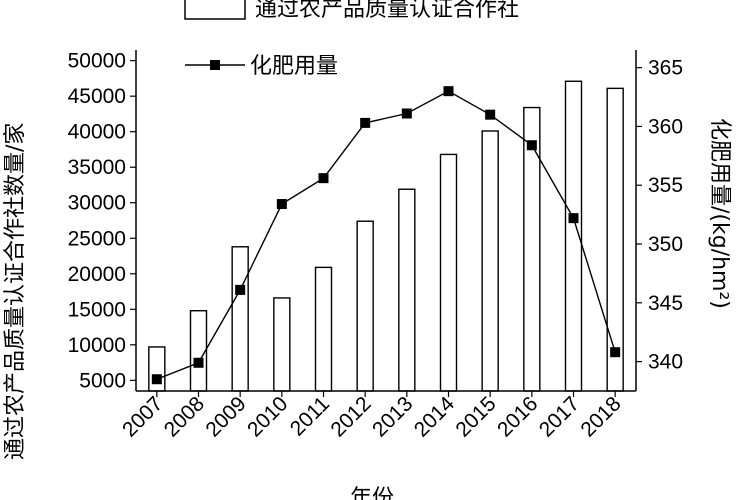  What do you see at coordinates (665, 126) in the screenshot?
I see `y-right-tick-label: 360` at bounding box center [665, 126].